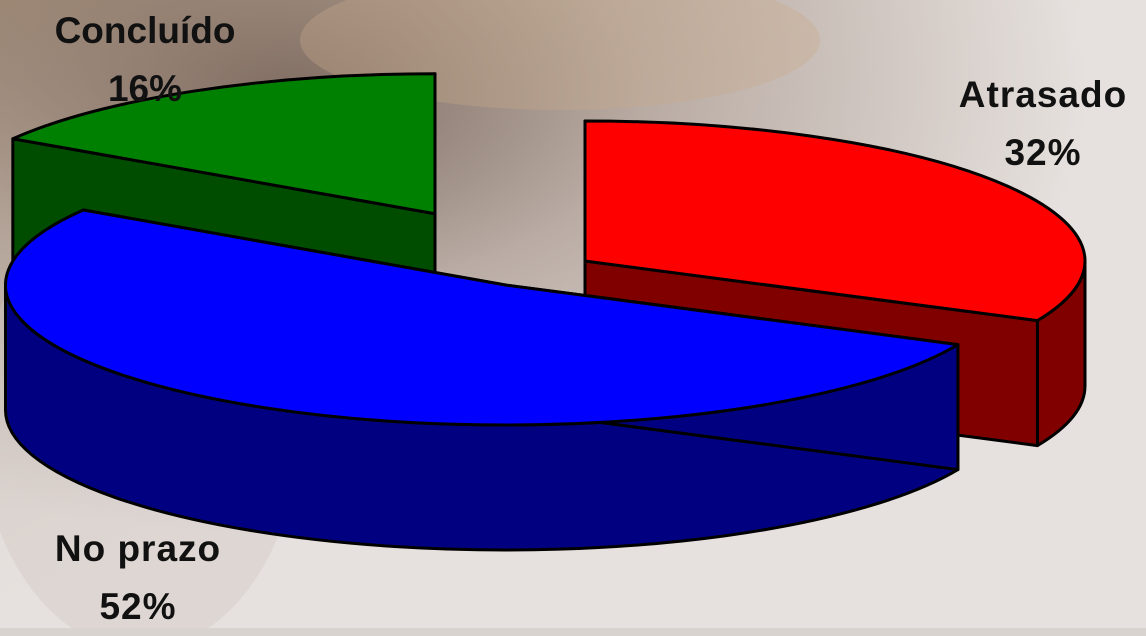  I want to click on slice-name: No prazo, so click(138, 548).